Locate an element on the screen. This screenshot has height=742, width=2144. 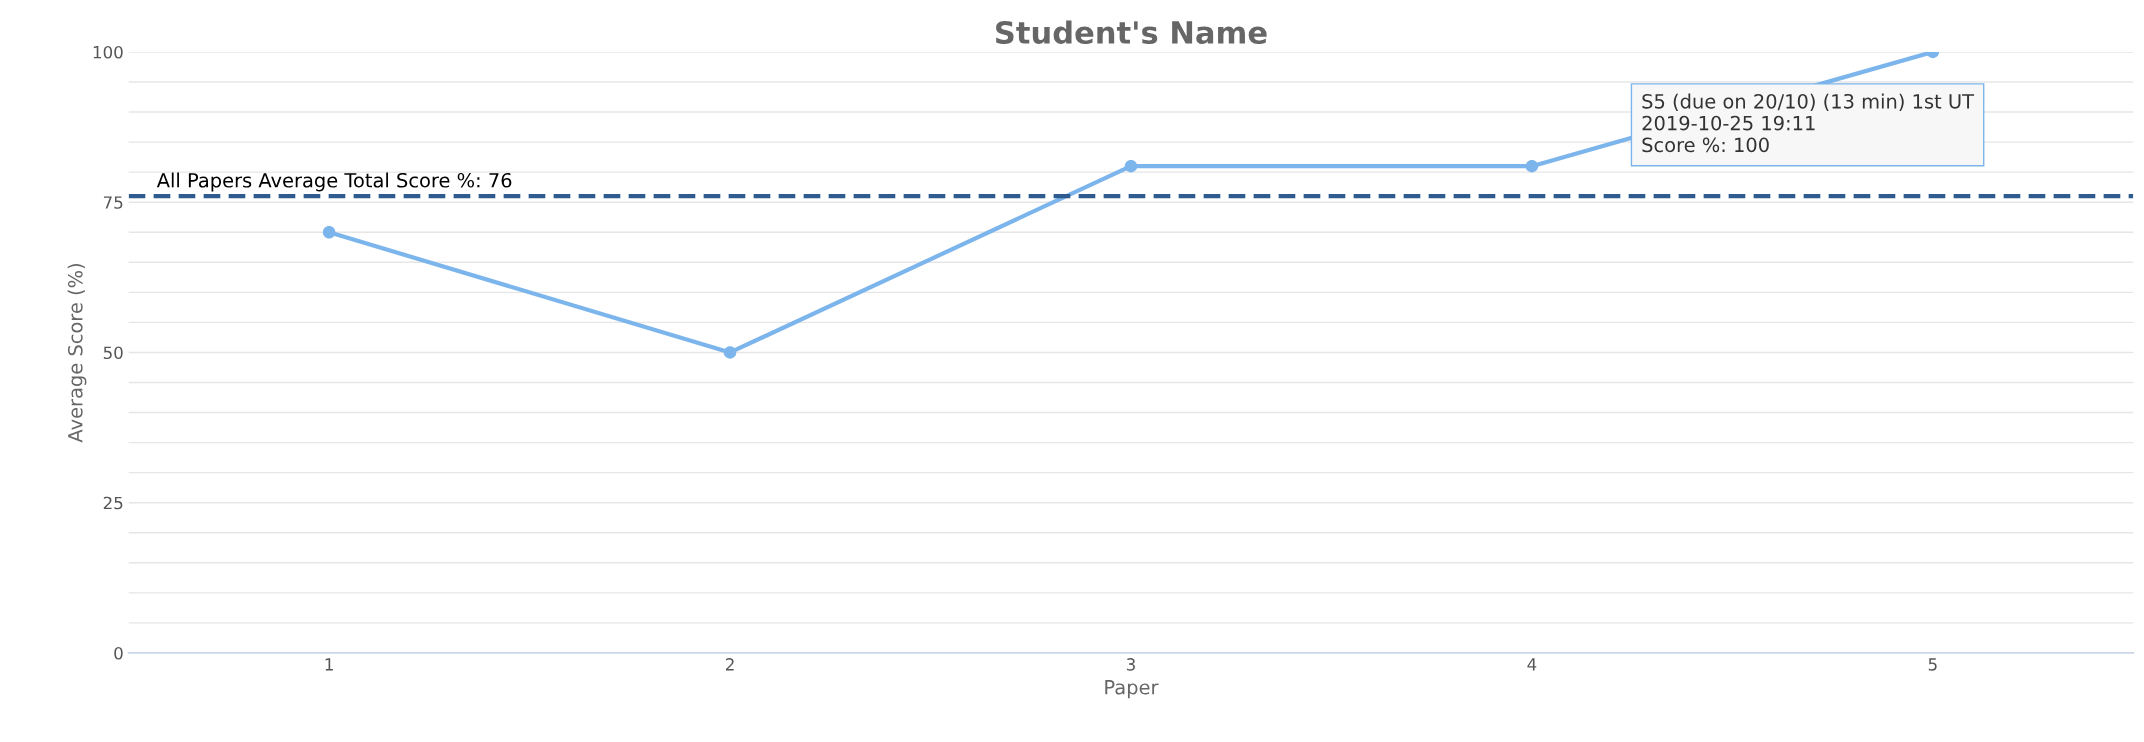
ref-line-label: All Papers Average Total Score %: 76 is located at coordinates (334, 182).